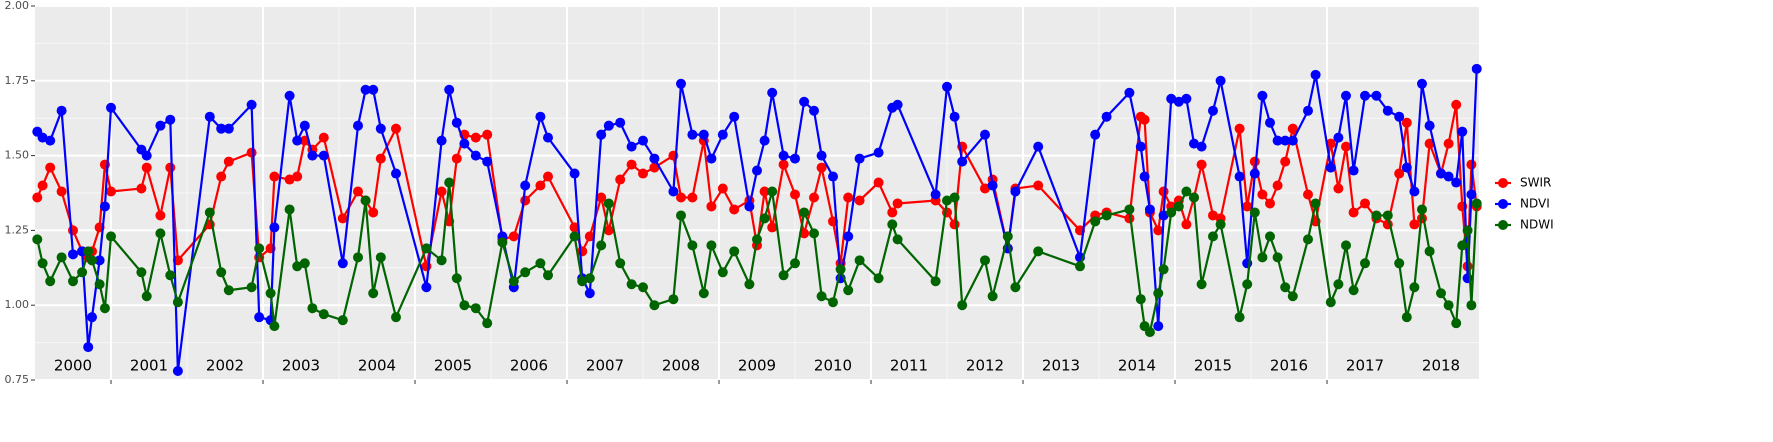 The height and width of the screenshot is (442, 1773). Describe the element at coordinates (17, 229) in the screenshot. I see `y-tick-label: 1.25` at that location.